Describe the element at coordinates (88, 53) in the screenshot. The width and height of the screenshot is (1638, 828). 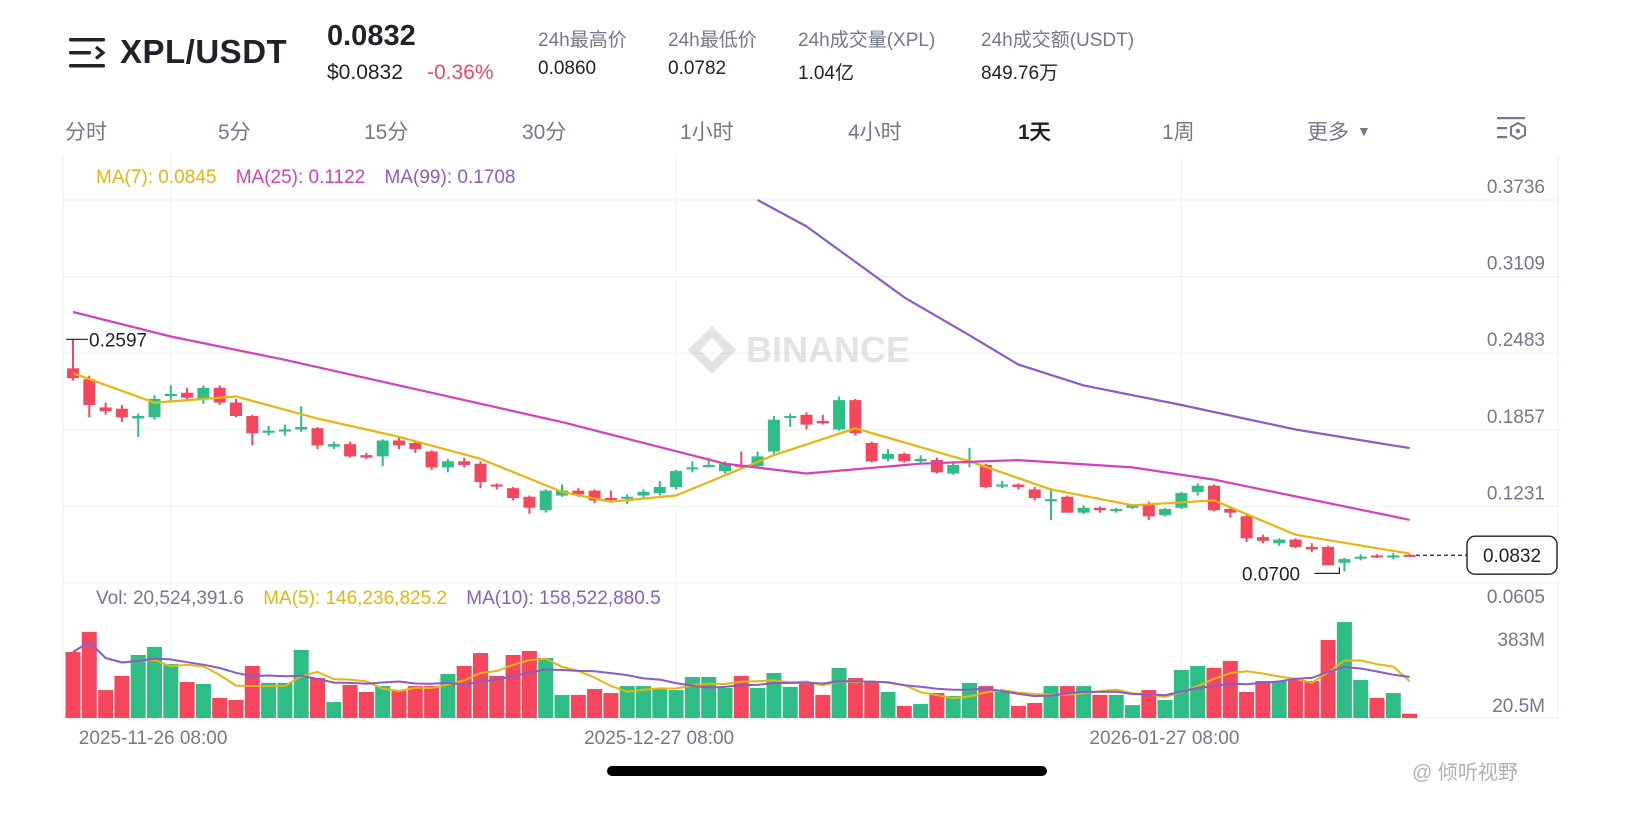
I see `menu-arrow-icon` at that location.